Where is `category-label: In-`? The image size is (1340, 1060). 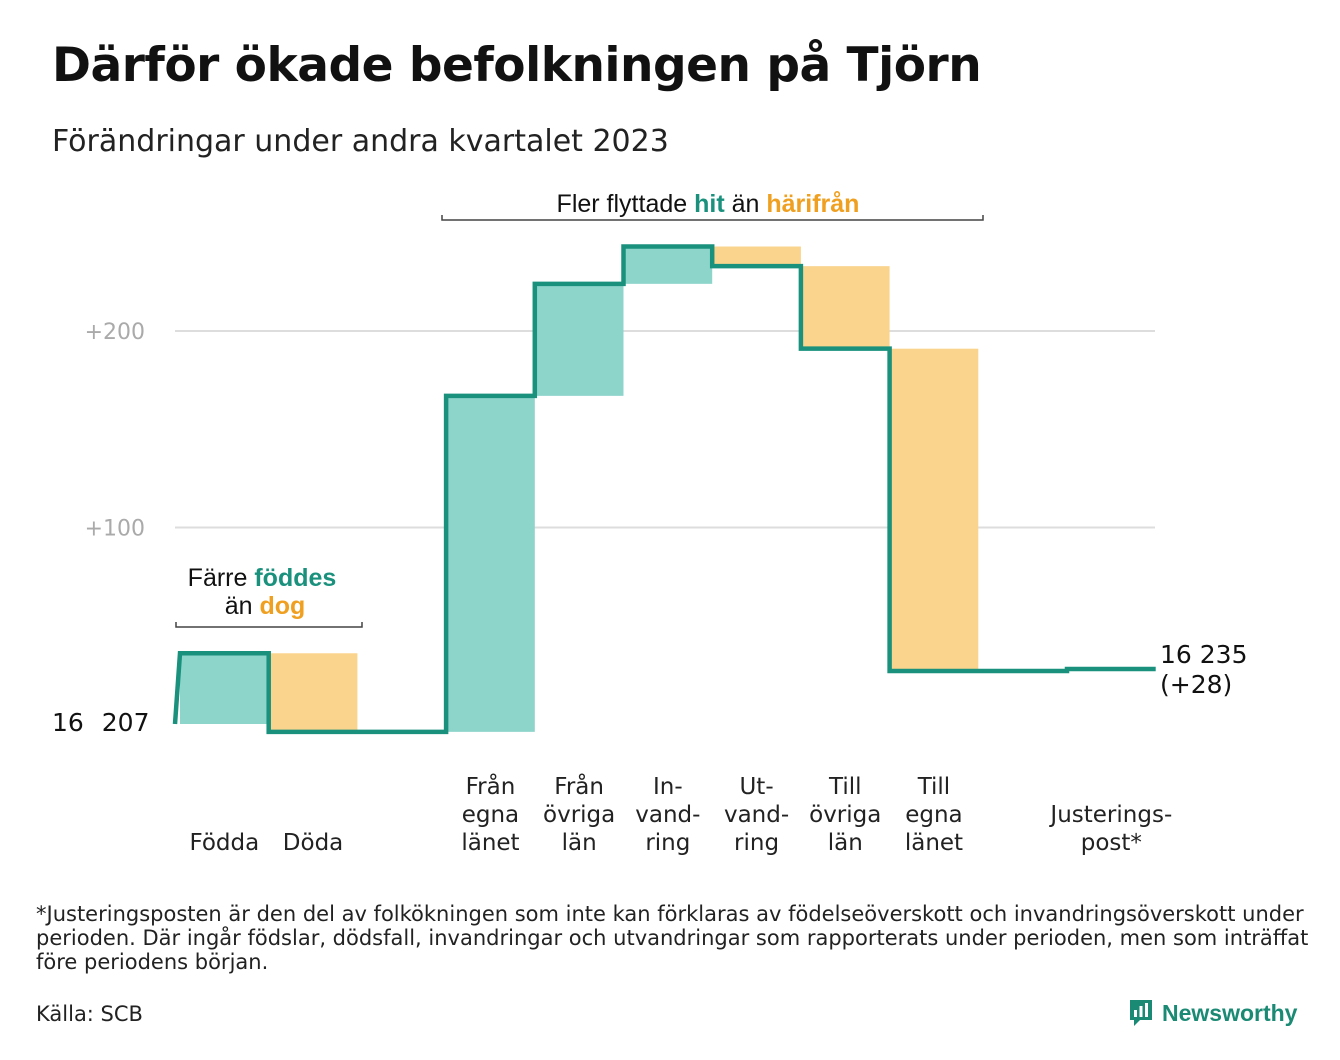
category-label: In- is located at coordinates (668, 787).